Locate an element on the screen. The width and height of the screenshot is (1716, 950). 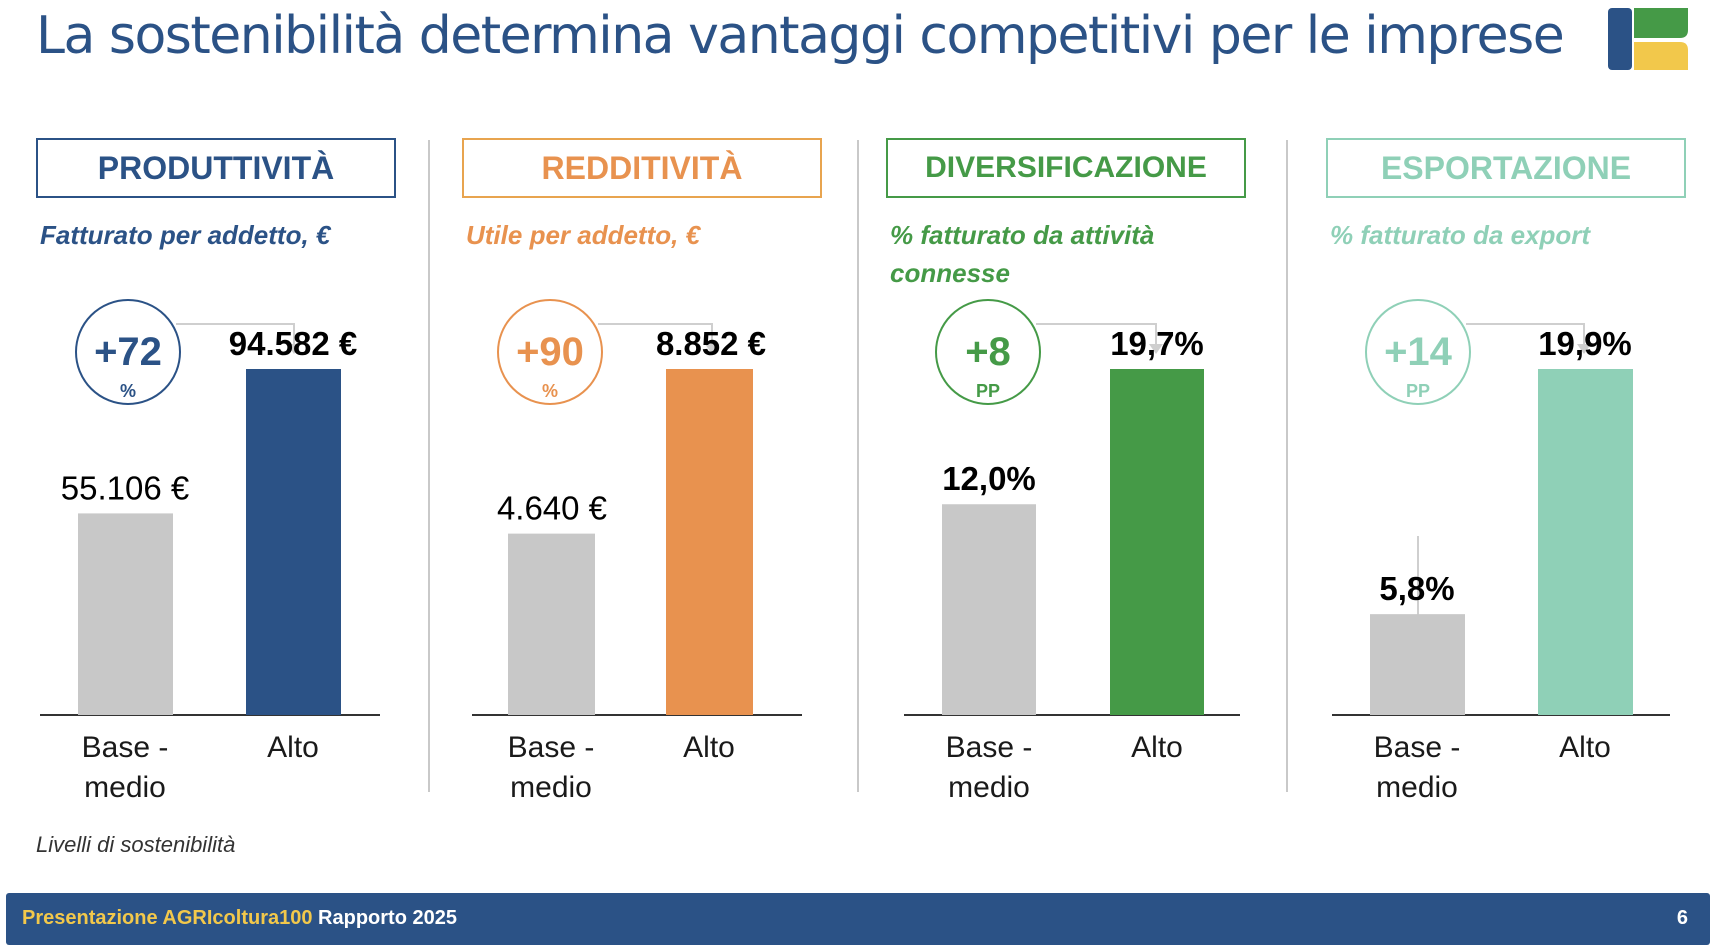
footer-title-prefix: Presentazione AGRIcoltura100 is located at coordinates (167, 918).